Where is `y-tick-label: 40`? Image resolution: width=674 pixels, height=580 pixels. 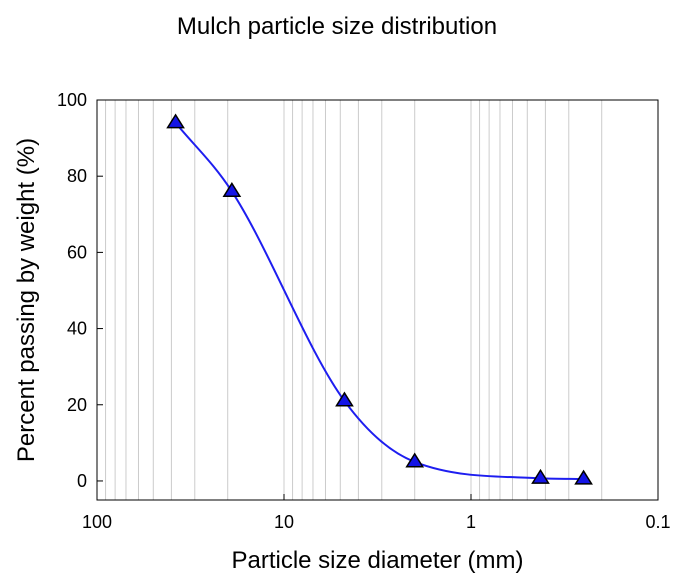 y-tick-label: 40 is located at coordinates (77, 329).